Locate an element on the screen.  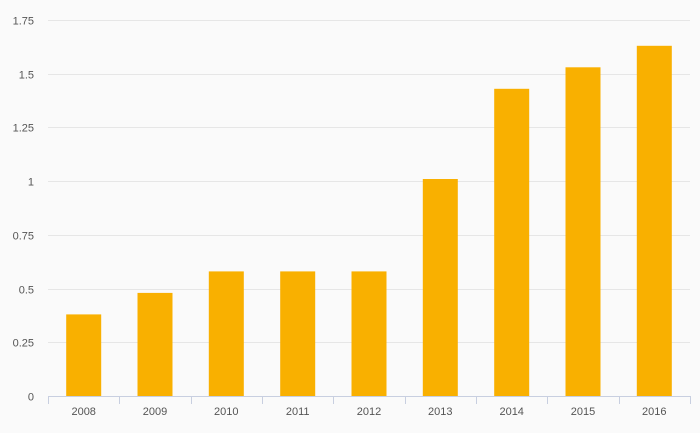
y-axis-tick-labels: 0 0.25 0.5 0.75 1 1.25 1.5 1.75 is located at coordinates (23, 210).